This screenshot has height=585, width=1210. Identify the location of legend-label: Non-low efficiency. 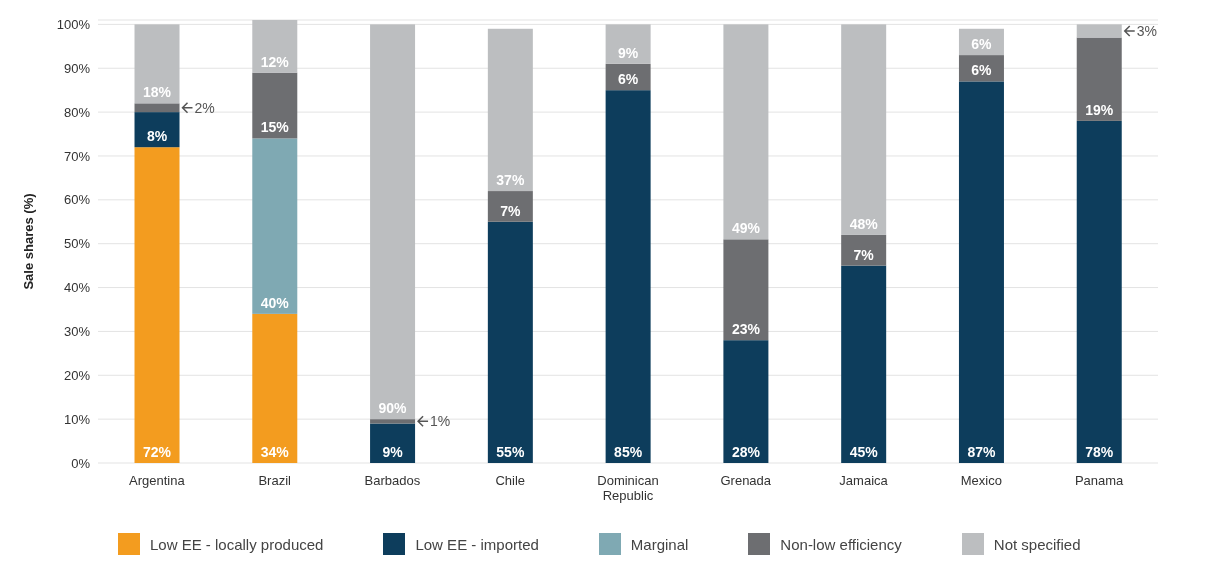
(840, 544).